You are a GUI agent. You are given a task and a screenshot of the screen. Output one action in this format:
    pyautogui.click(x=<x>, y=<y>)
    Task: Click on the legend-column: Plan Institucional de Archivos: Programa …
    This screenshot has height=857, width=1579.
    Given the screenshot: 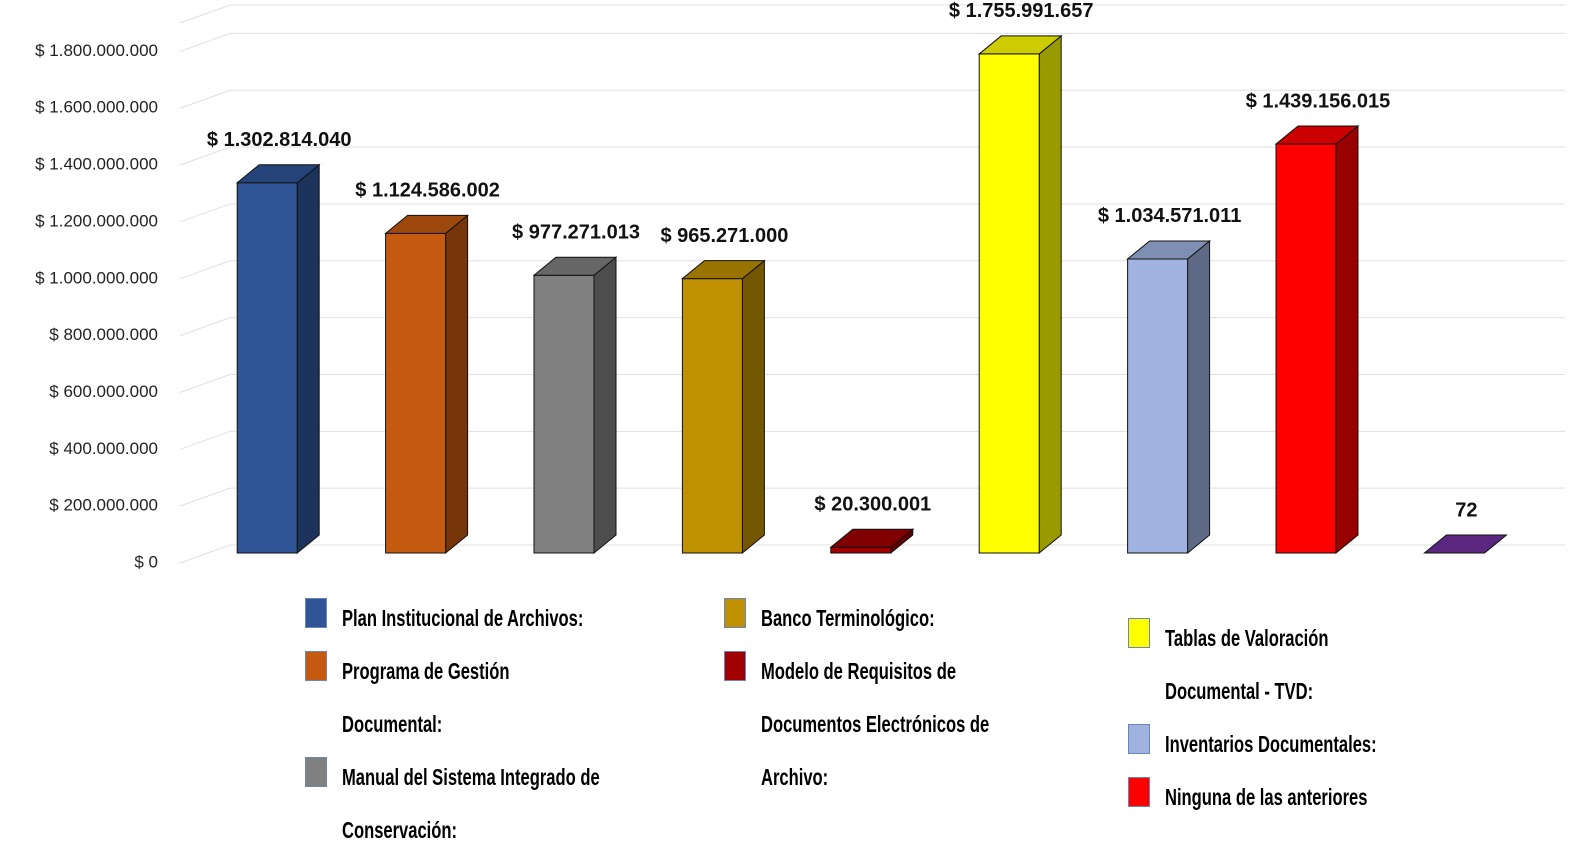 What is the action you would take?
    pyautogui.click(x=453, y=724)
    